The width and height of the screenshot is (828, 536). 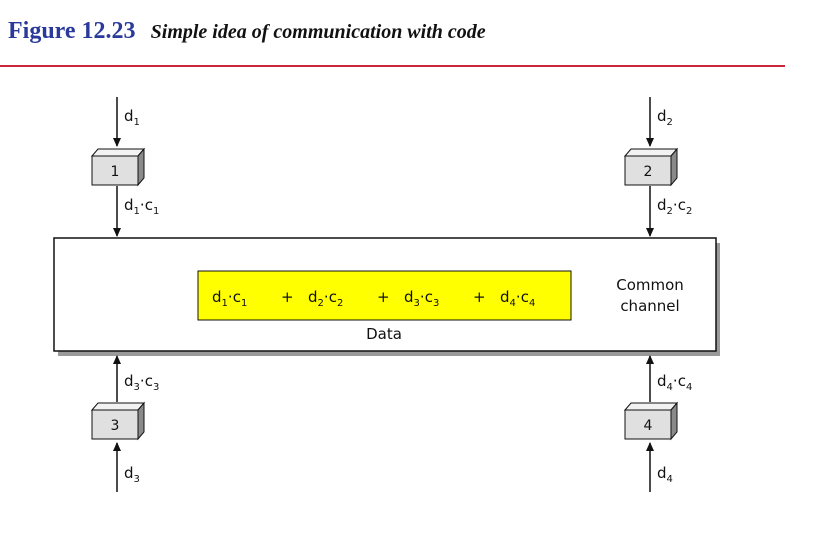 I want to click on sum-term-4-d: d, so click(x=505, y=297).